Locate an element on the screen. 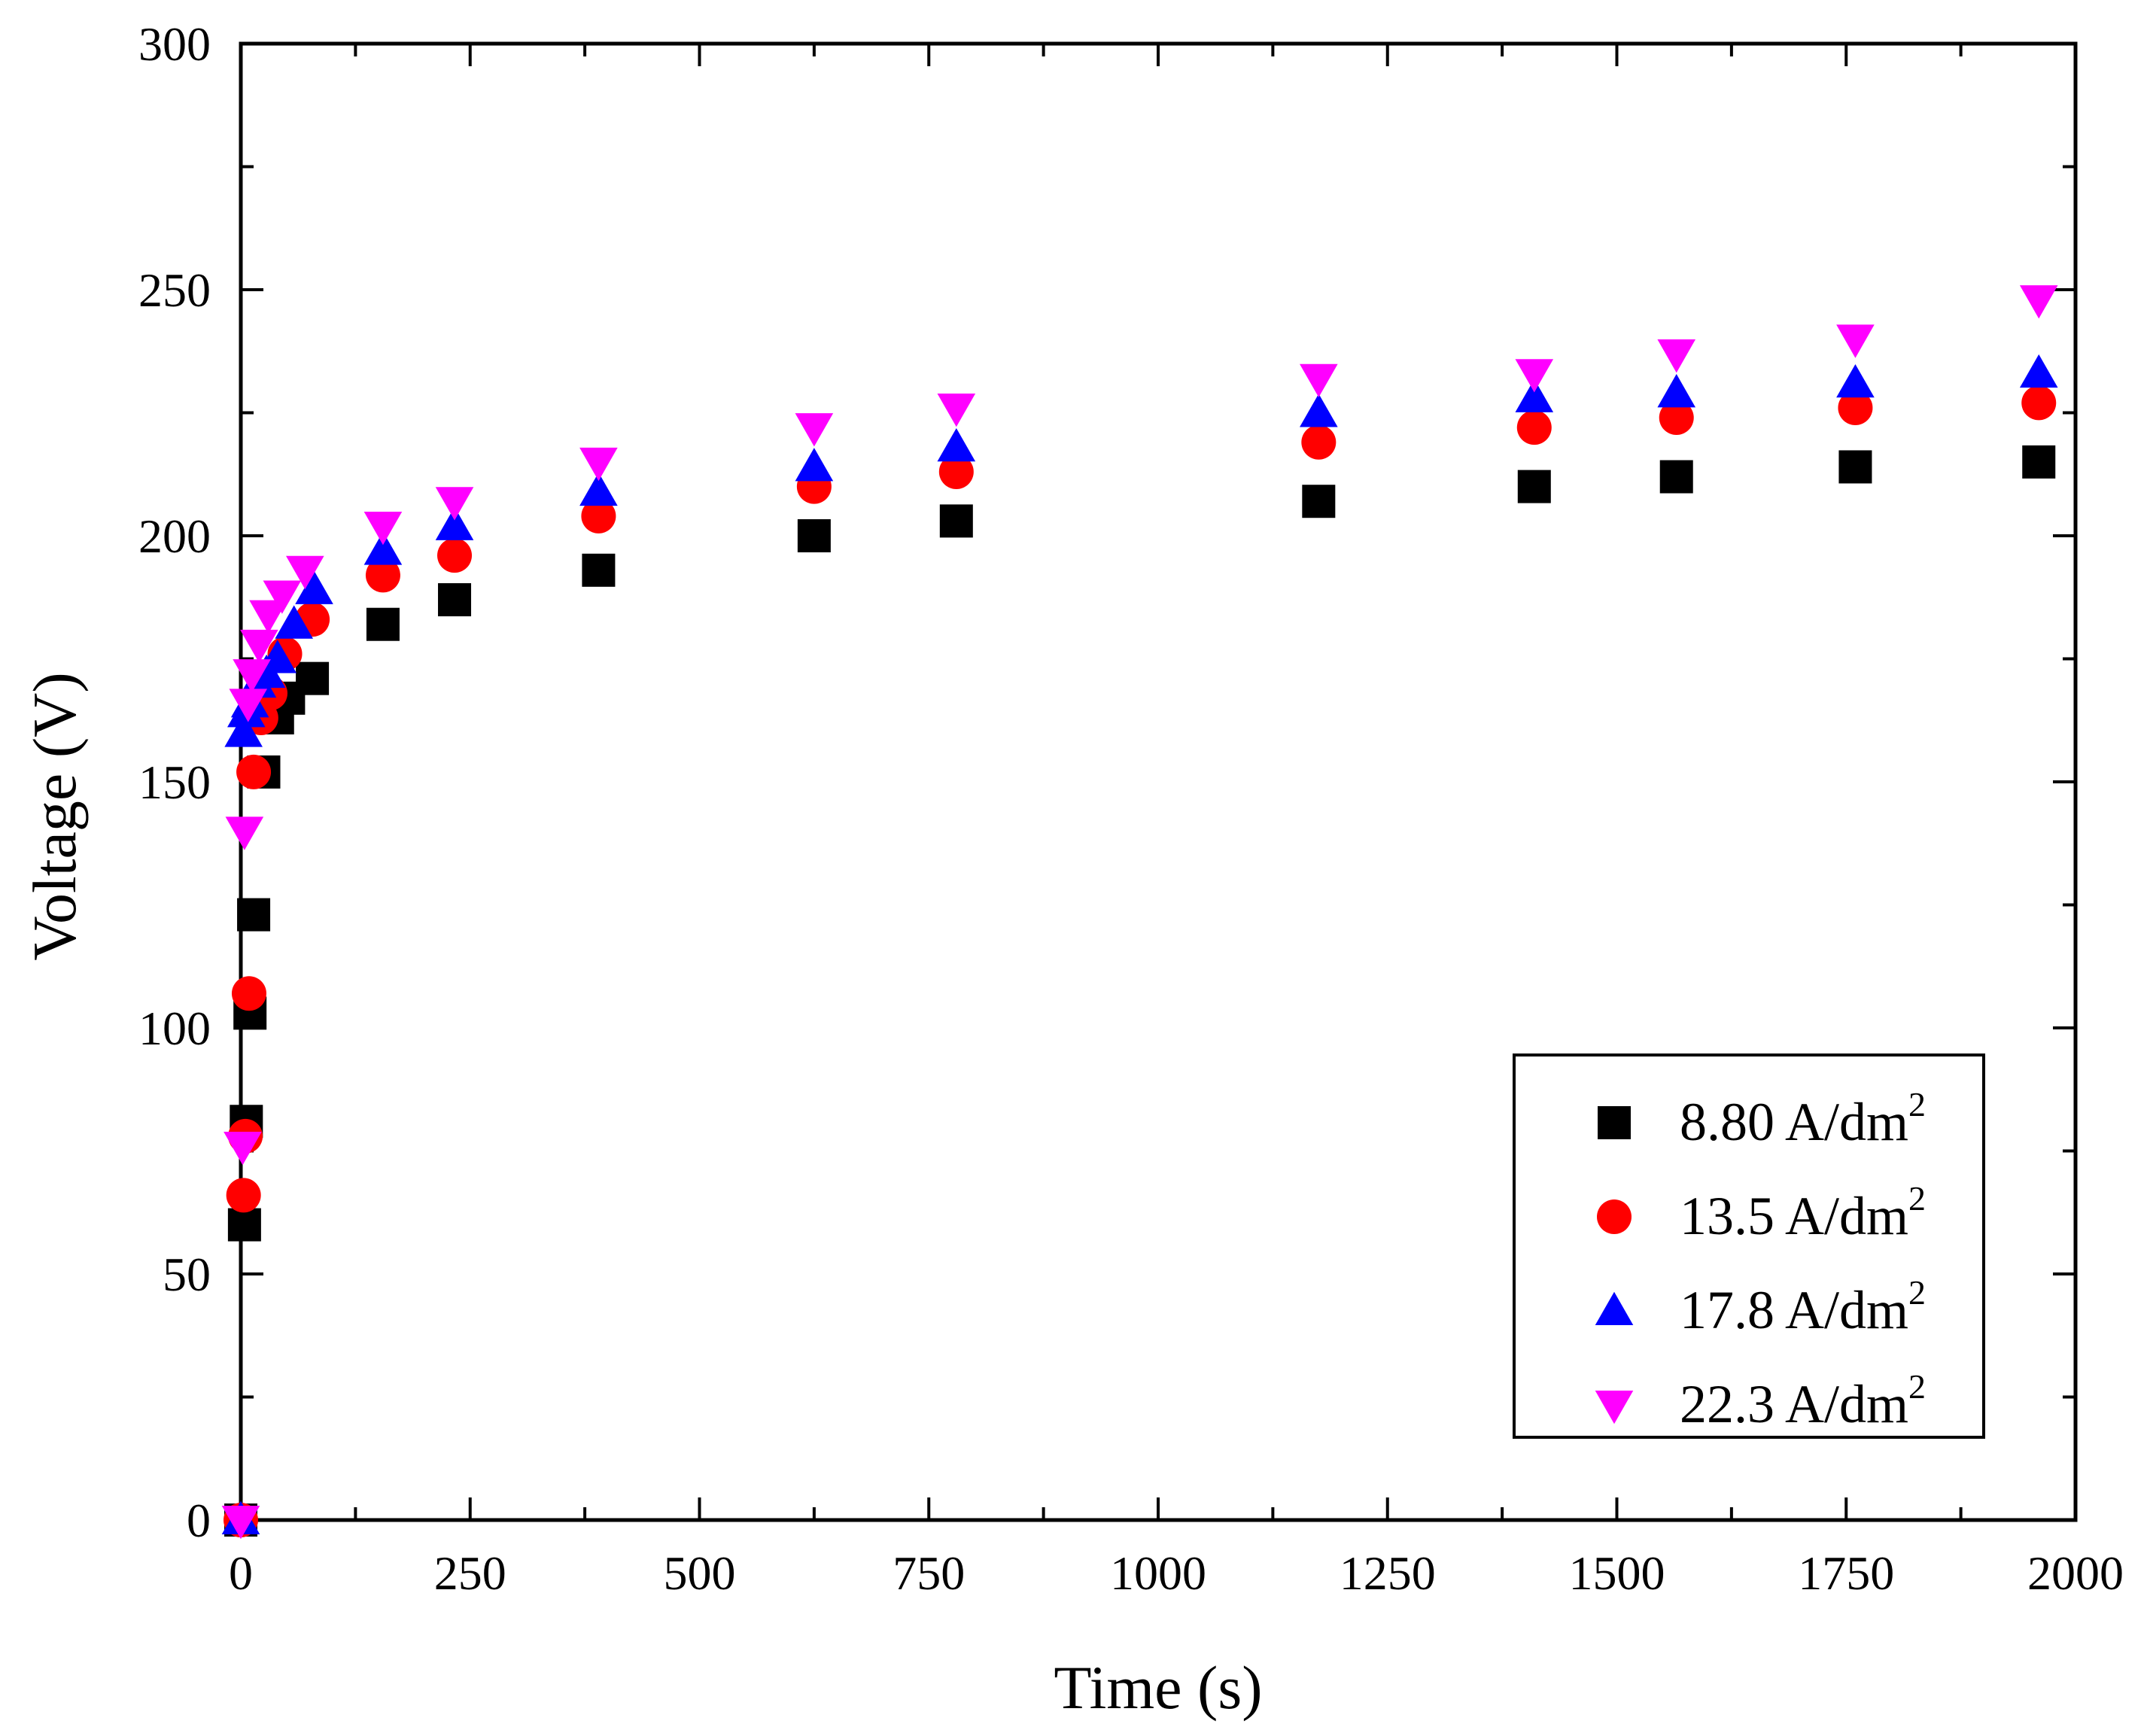 This screenshot has height=1736, width=2147. x-tick-label: 0 is located at coordinates (241, 1573).